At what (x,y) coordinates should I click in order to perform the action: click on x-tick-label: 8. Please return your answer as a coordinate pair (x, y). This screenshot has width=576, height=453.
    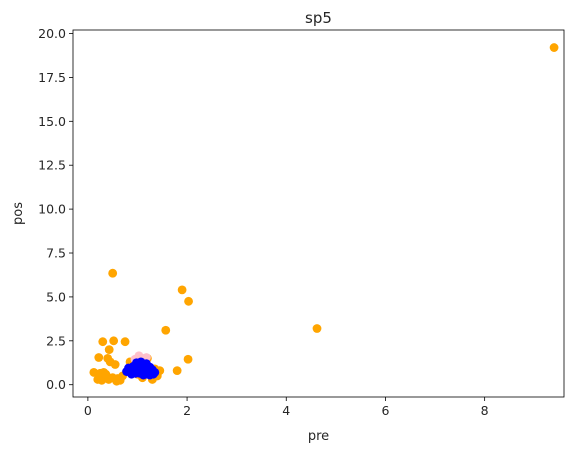
    Looking at the image, I should click on (485, 410).